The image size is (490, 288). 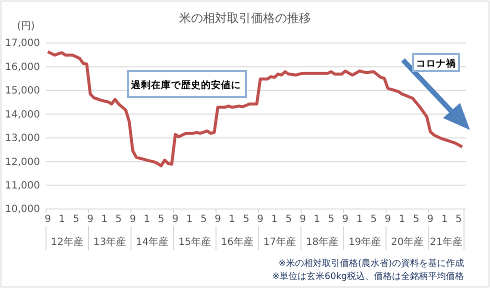 What do you see at coordinates (407, 242) in the screenshot?
I see `text: 20年産` at bounding box center [407, 242].